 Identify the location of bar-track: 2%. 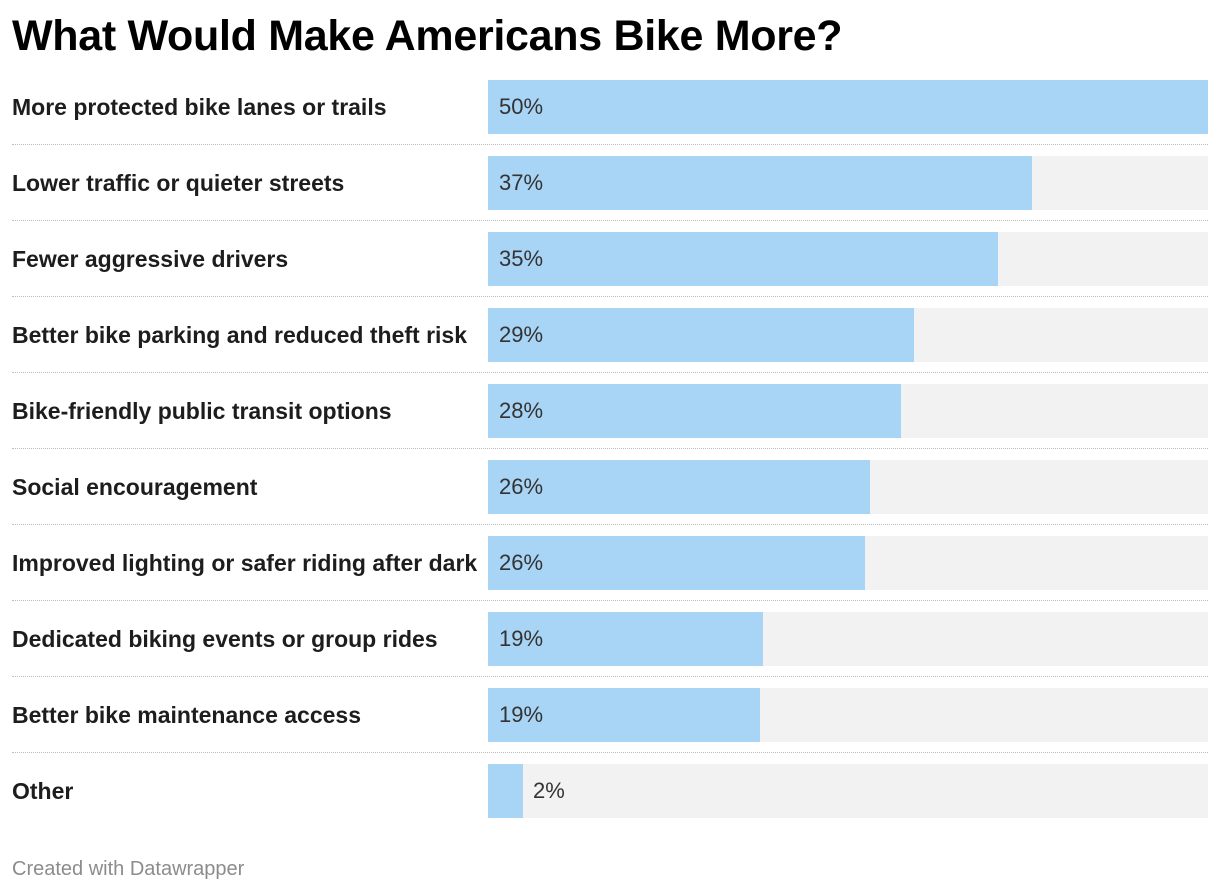
(848, 791).